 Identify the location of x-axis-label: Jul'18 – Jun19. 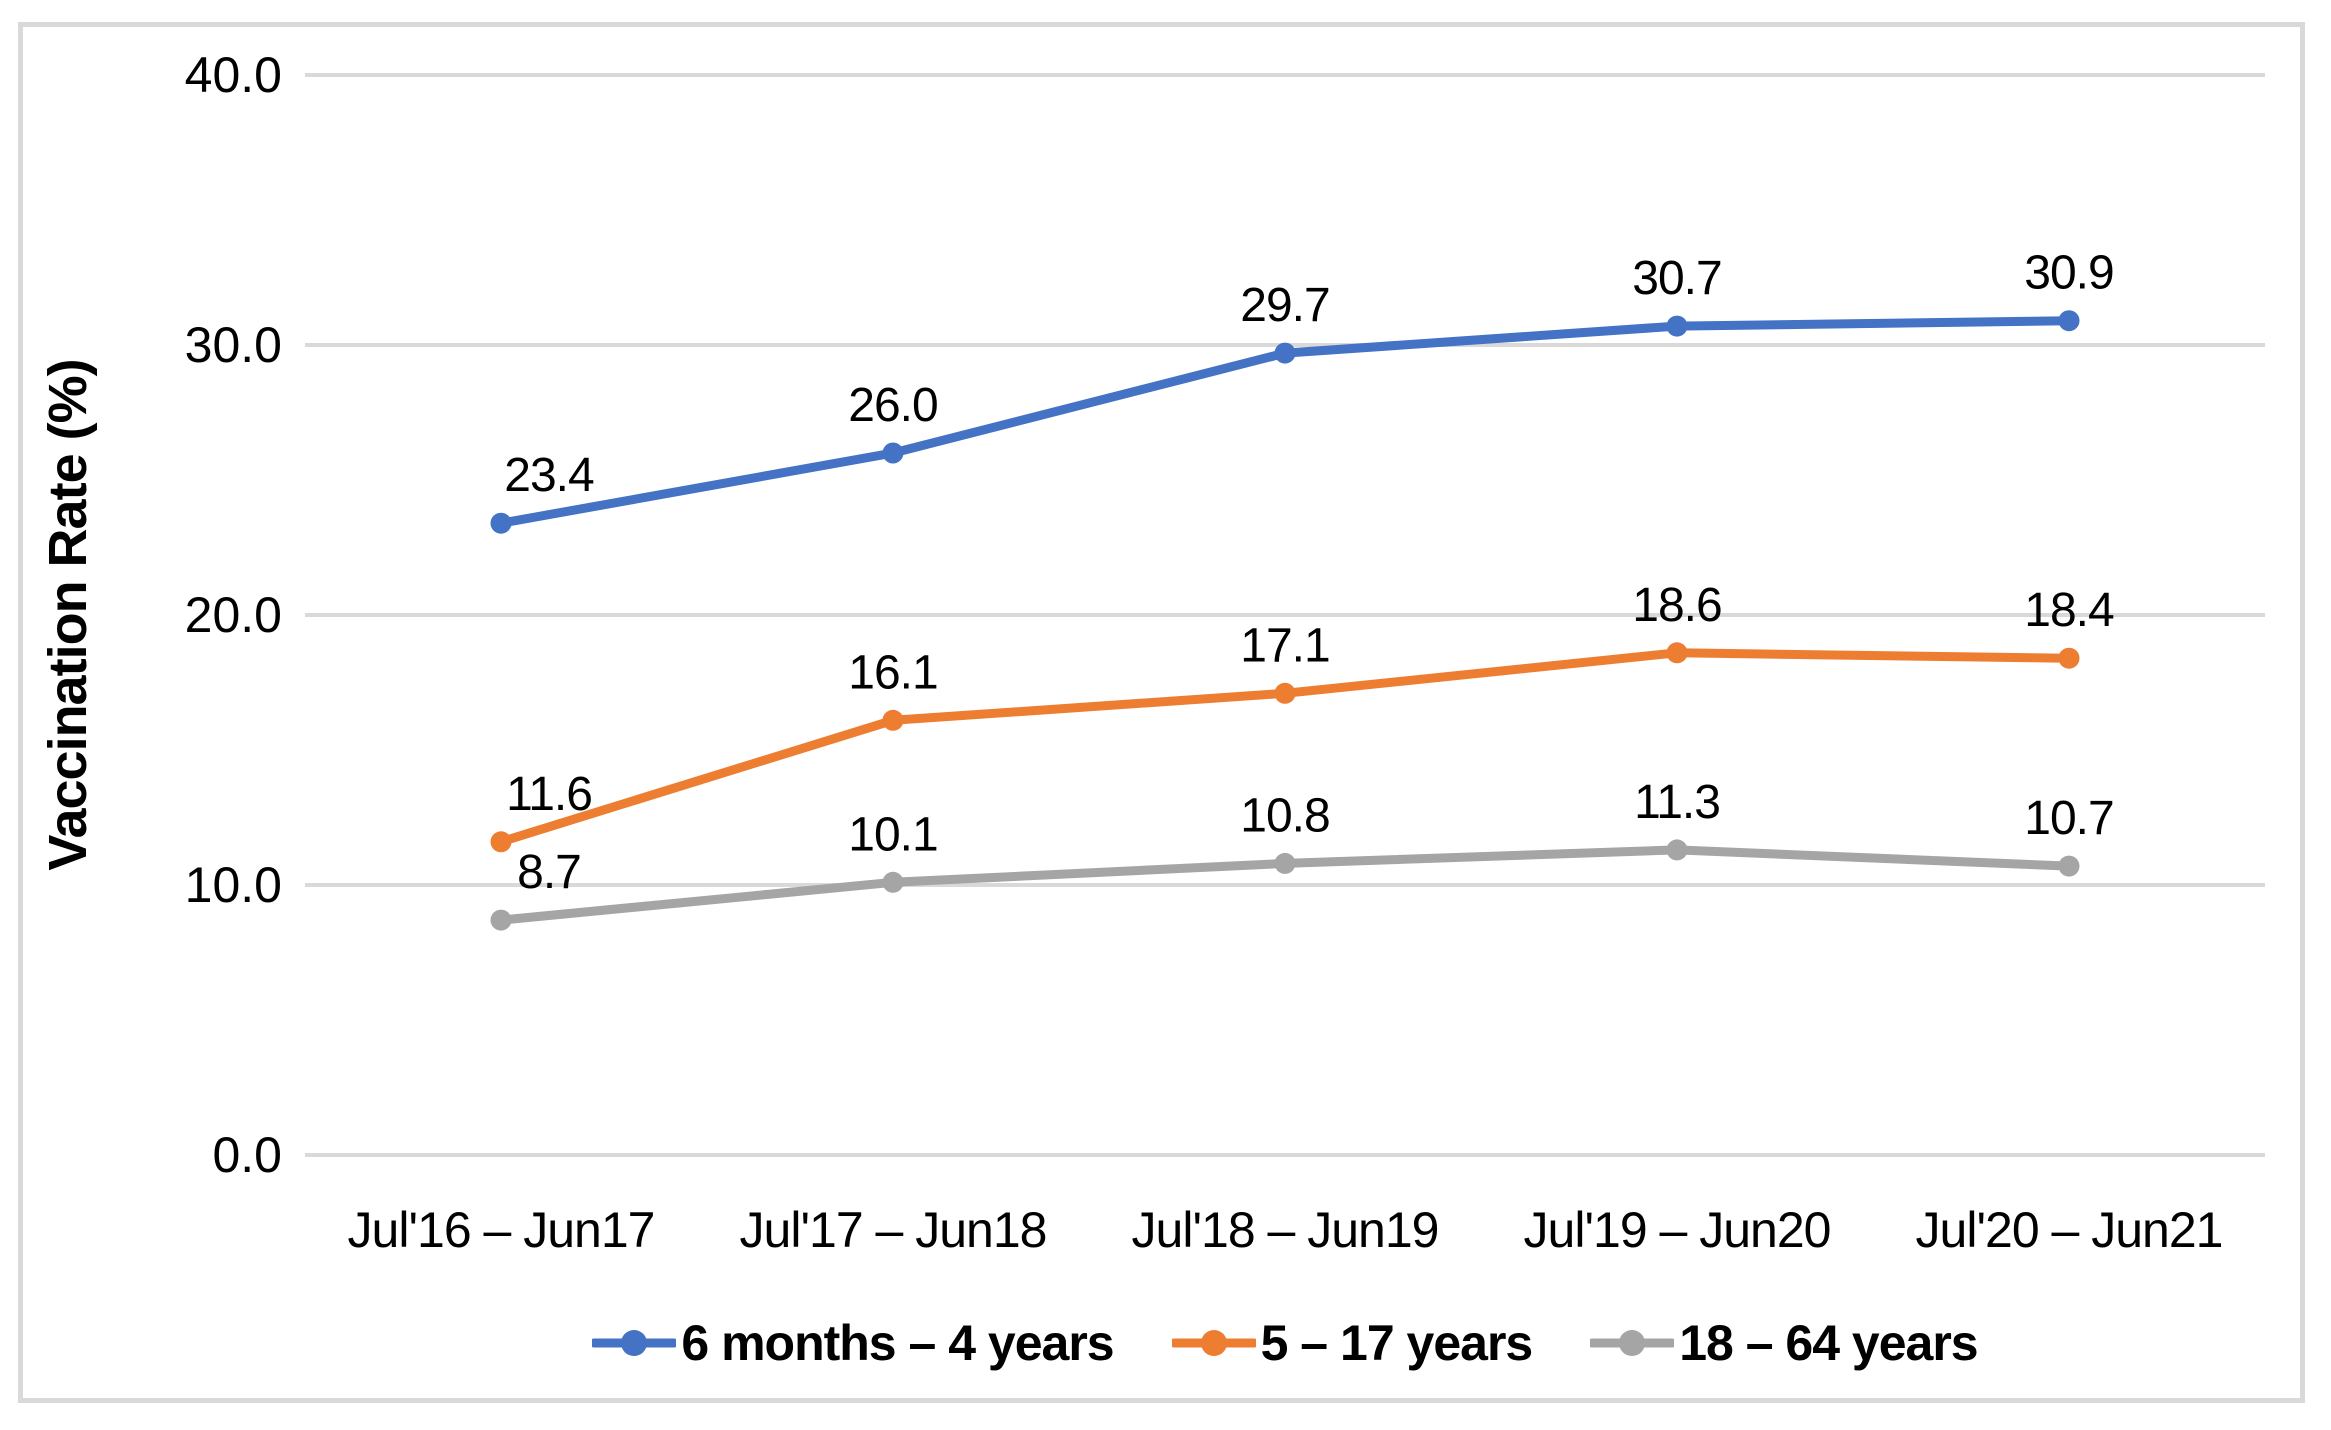
(1285, 1230).